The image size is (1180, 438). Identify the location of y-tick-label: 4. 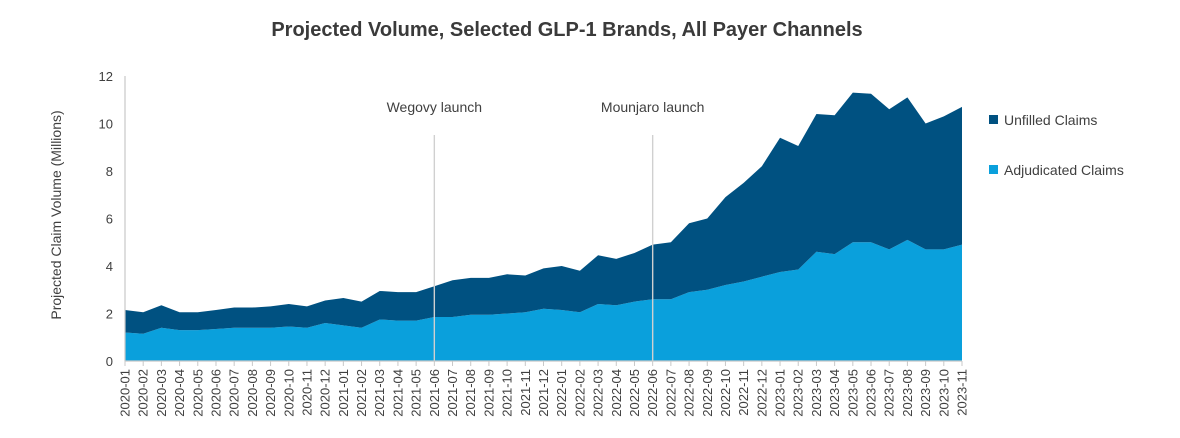
(109, 266).